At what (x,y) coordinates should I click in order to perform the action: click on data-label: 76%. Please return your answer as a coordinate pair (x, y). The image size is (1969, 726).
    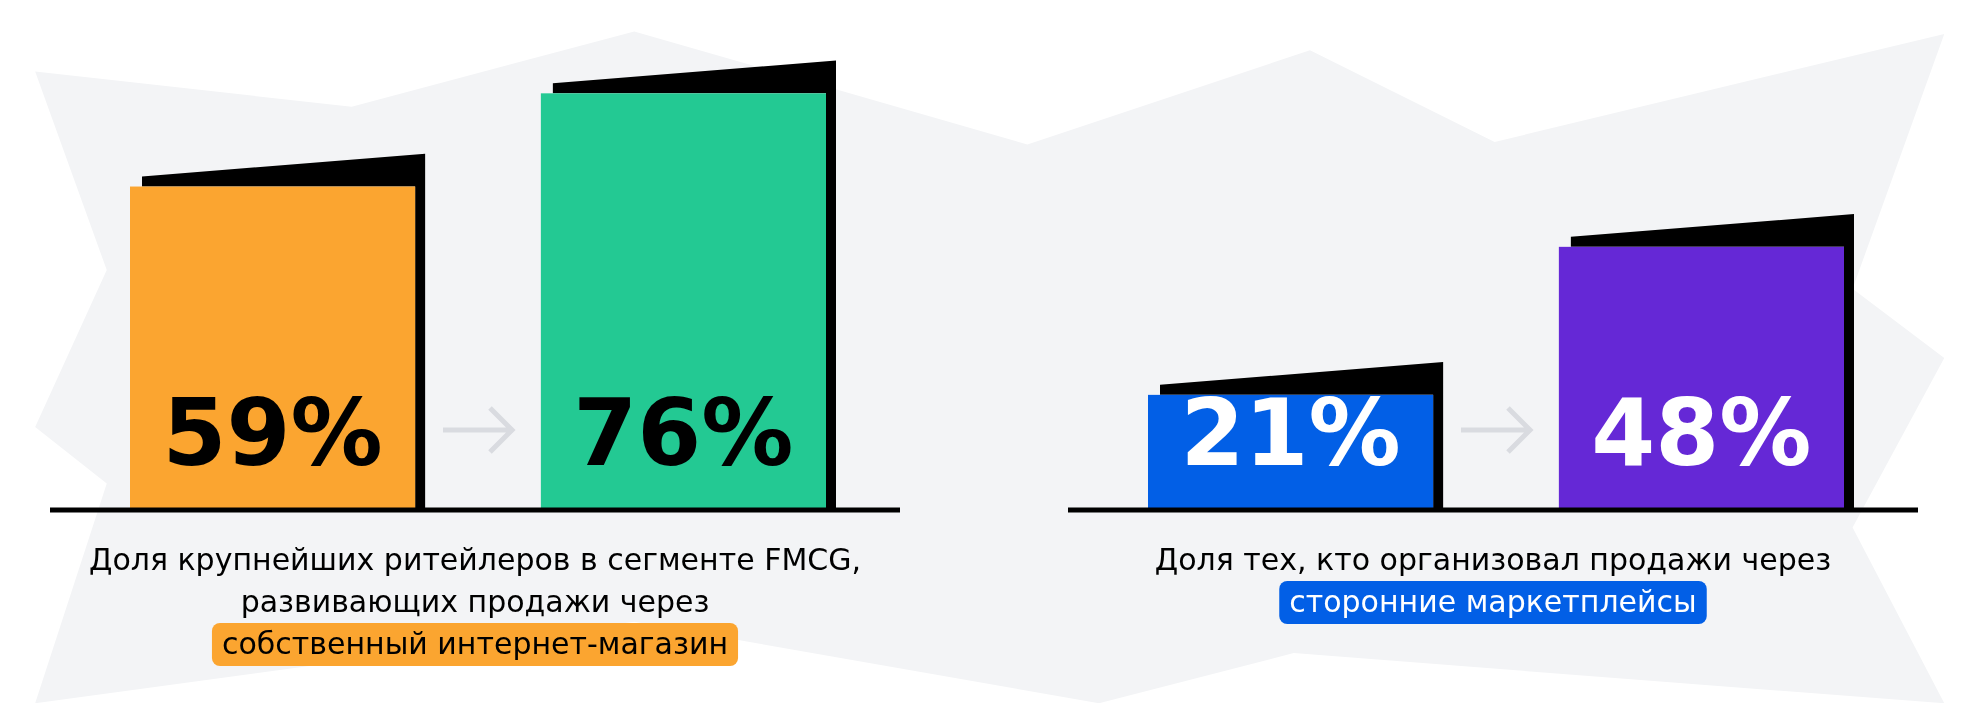
    Looking at the image, I should click on (683, 433).